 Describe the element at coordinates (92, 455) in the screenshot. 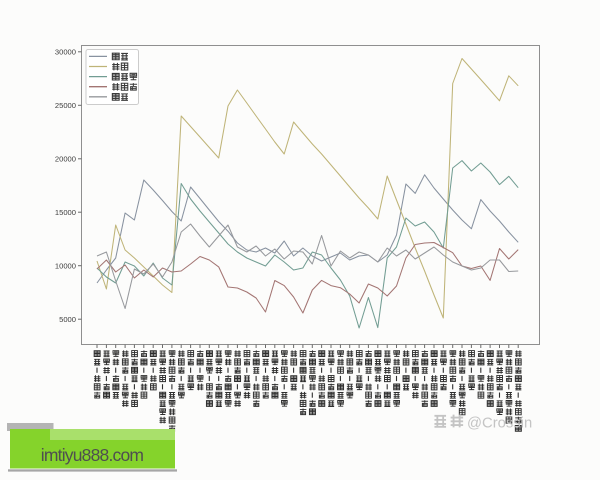

I see `svg-text: imtiyu888.com` at that location.